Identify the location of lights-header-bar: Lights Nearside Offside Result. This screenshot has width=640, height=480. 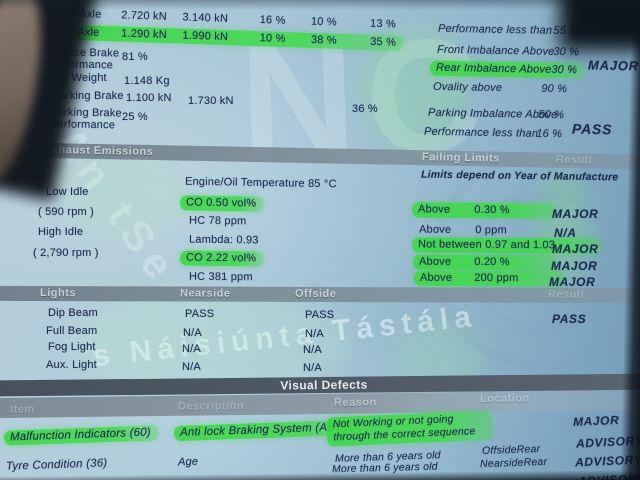
(320, 294).